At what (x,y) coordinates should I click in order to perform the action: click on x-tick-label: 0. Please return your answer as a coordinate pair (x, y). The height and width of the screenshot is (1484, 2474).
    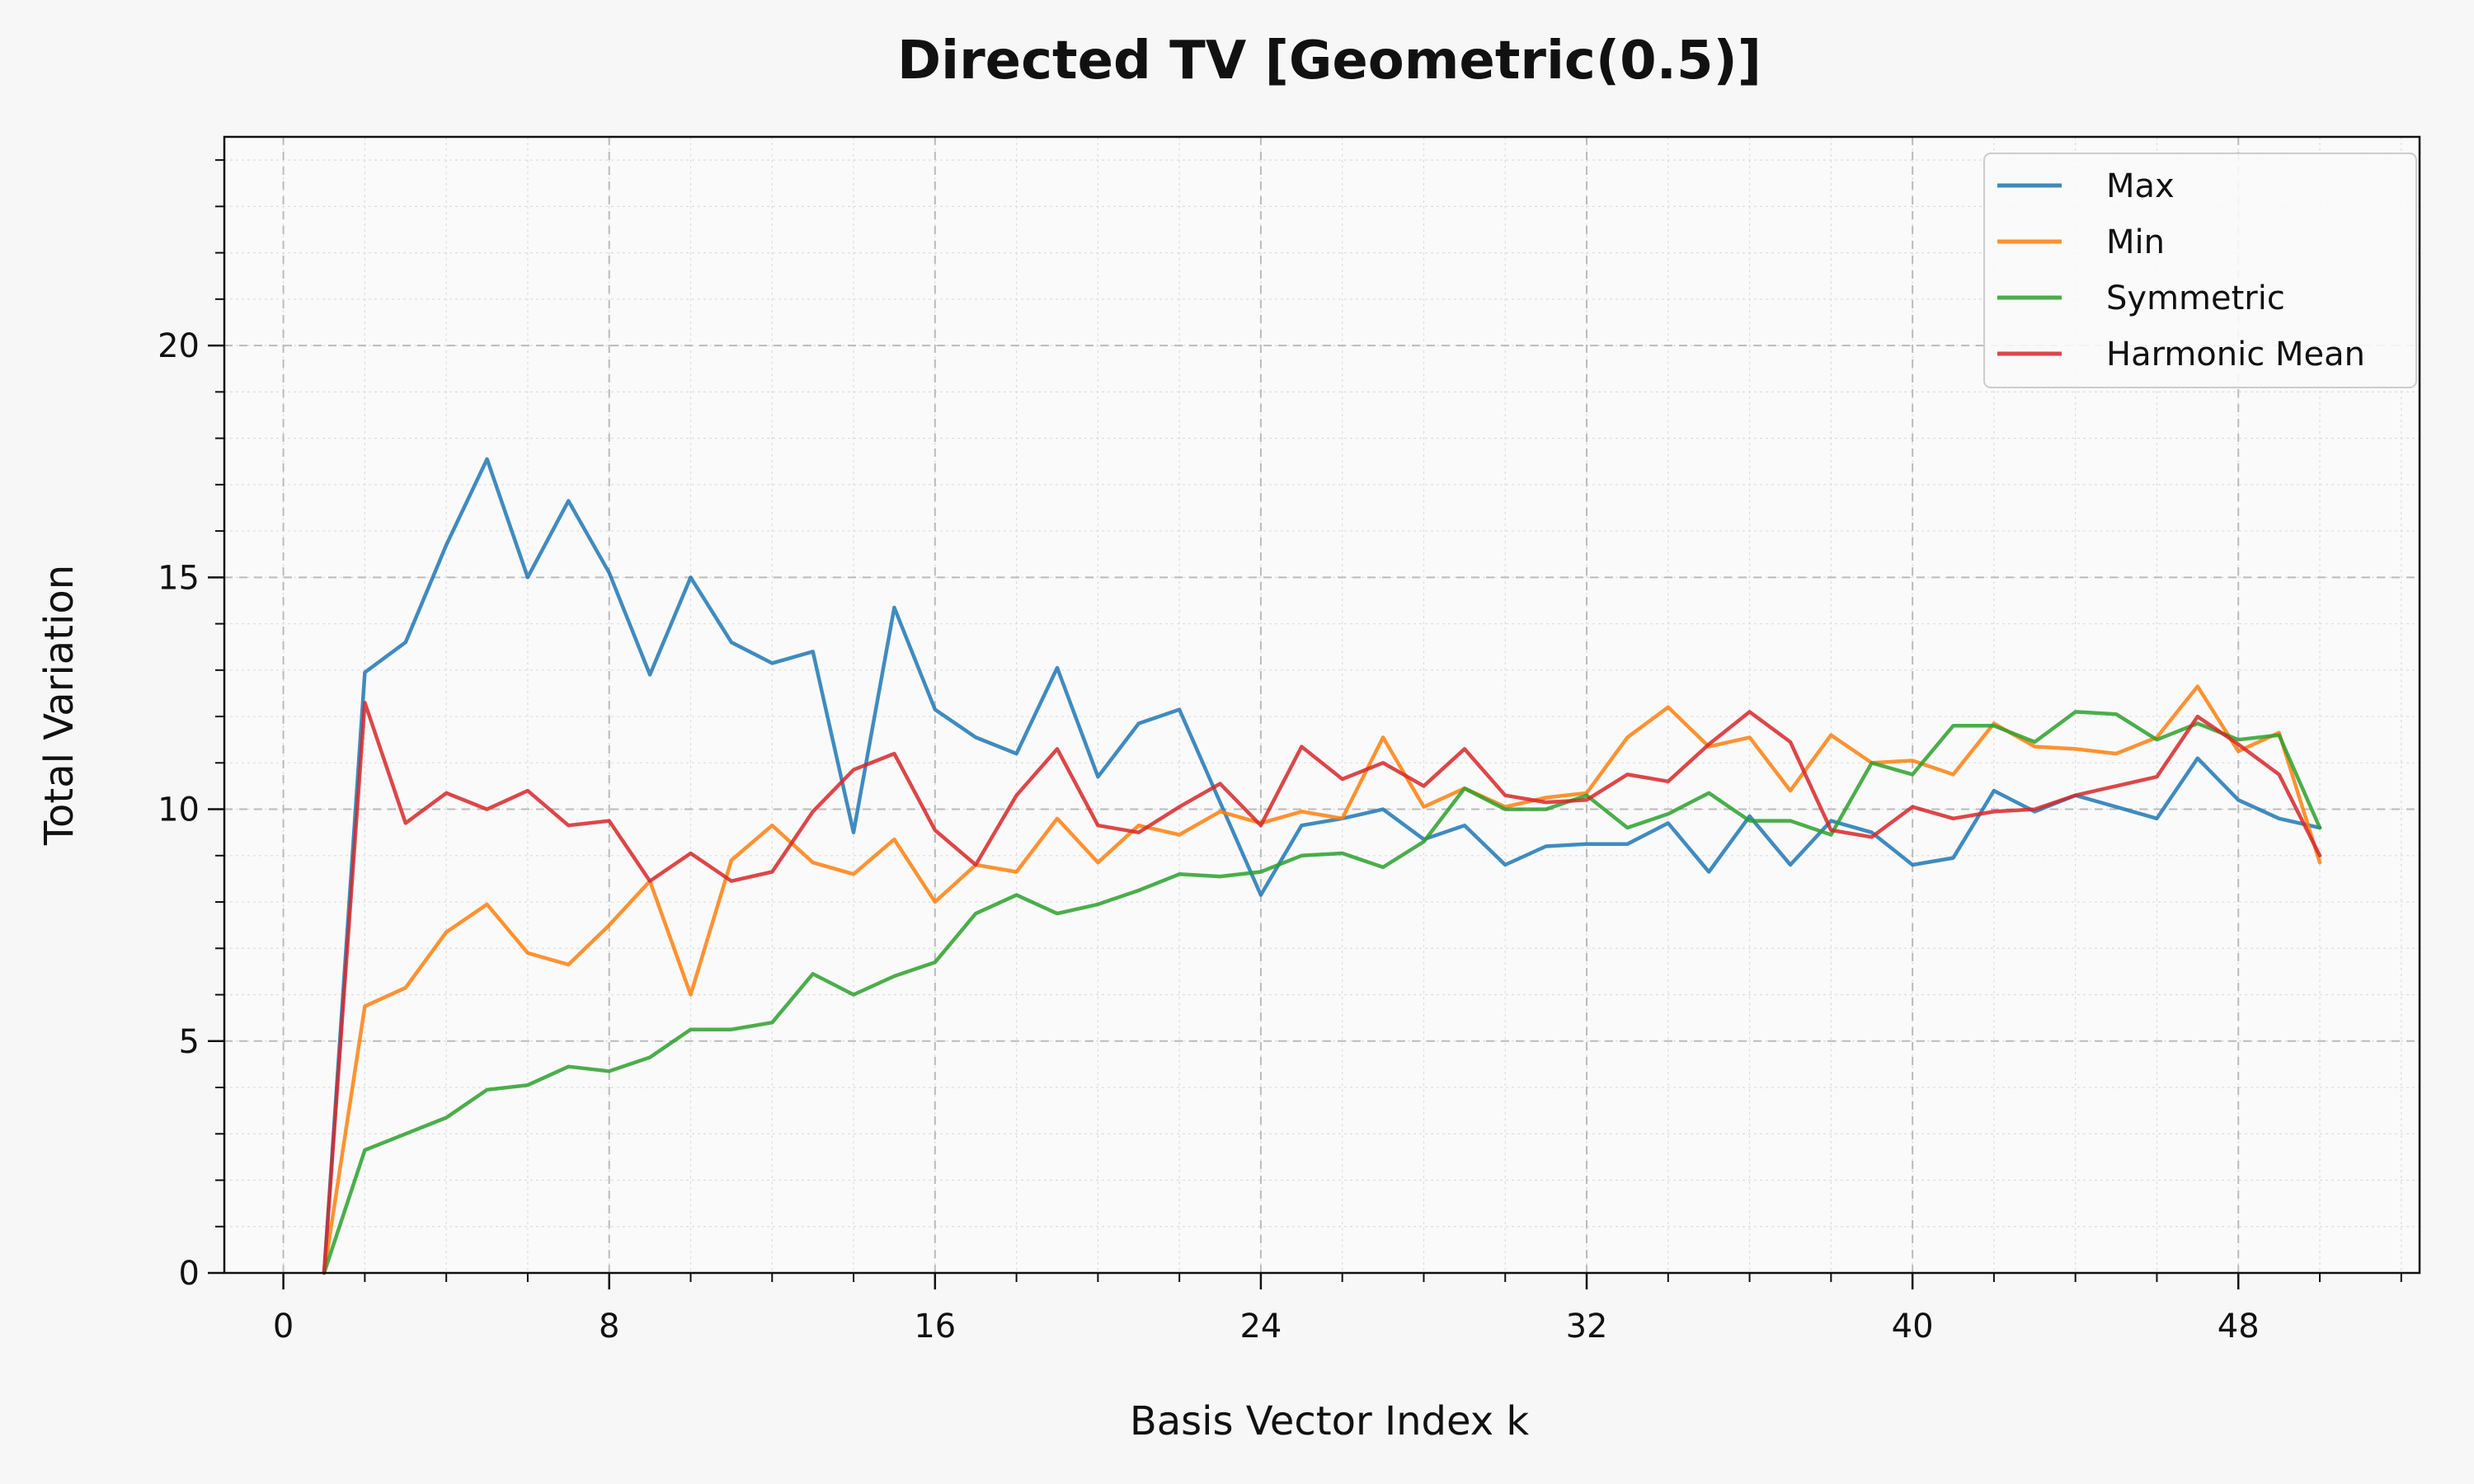
    Looking at the image, I should click on (283, 1326).